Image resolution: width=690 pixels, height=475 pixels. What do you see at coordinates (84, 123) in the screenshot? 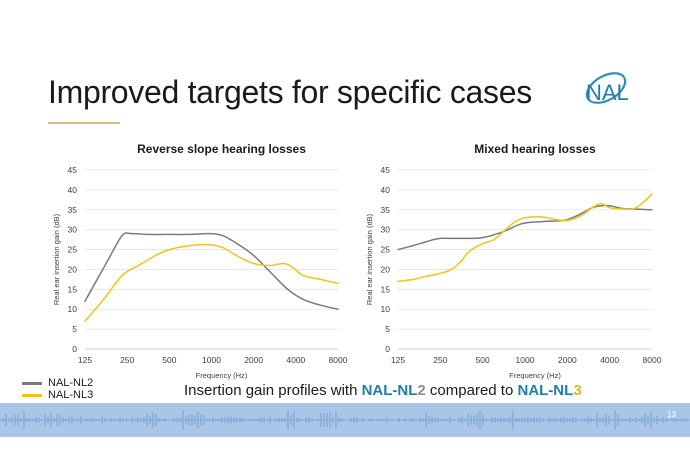
I see `title-underline` at bounding box center [84, 123].